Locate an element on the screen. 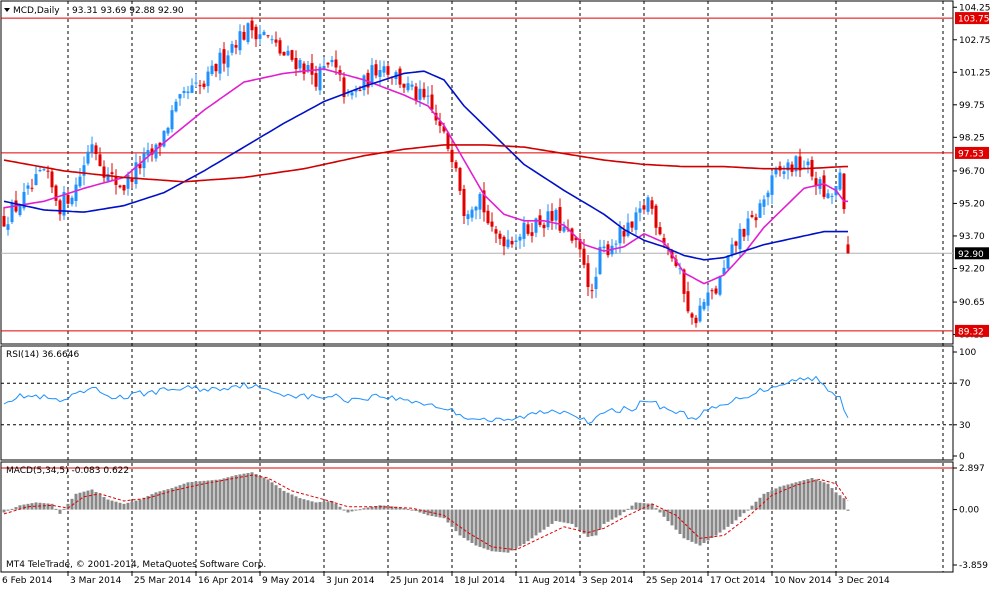 The height and width of the screenshot is (593, 994). collapse-triangle-icon is located at coordinates (7, 10).